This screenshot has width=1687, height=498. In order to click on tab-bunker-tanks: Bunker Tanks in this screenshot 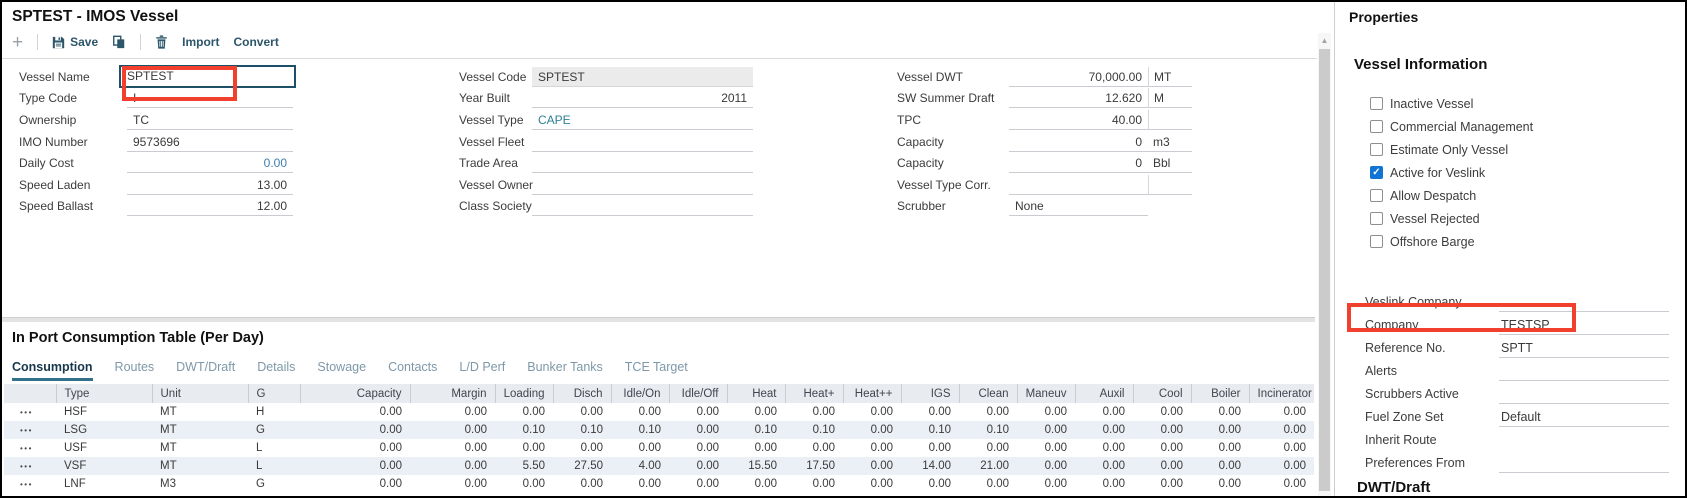, I will do `click(565, 367)`.